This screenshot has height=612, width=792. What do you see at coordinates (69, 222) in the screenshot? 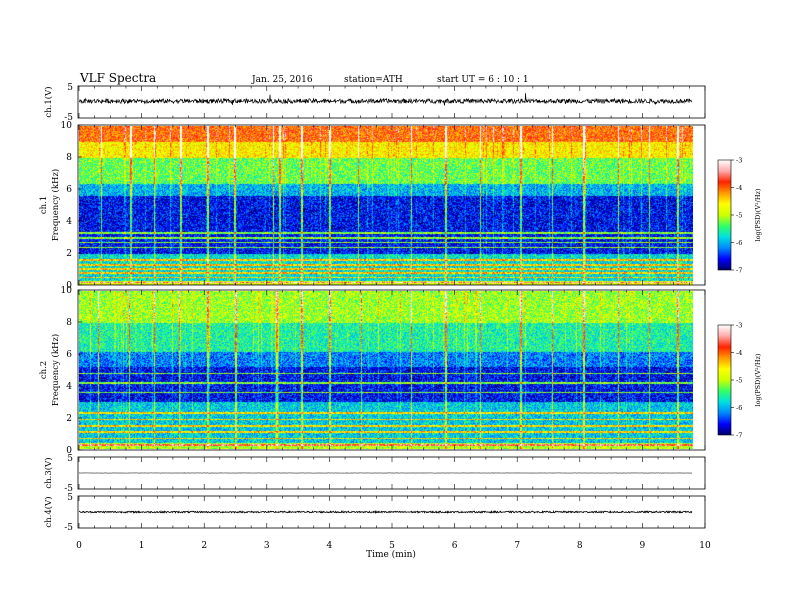
I see `ch1-spec-ytick-label: 4` at bounding box center [69, 222].